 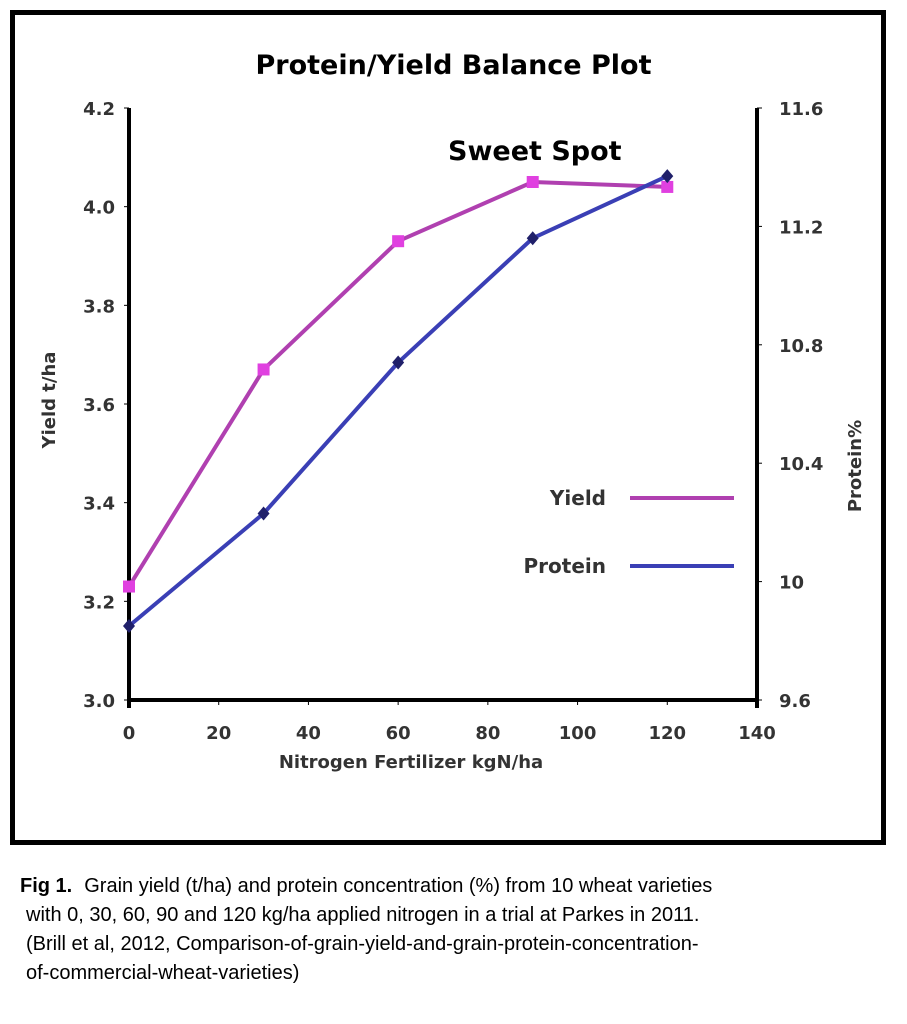 What do you see at coordinates (99, 306) in the screenshot?
I see `y-left-tick-label: 3.8` at bounding box center [99, 306].